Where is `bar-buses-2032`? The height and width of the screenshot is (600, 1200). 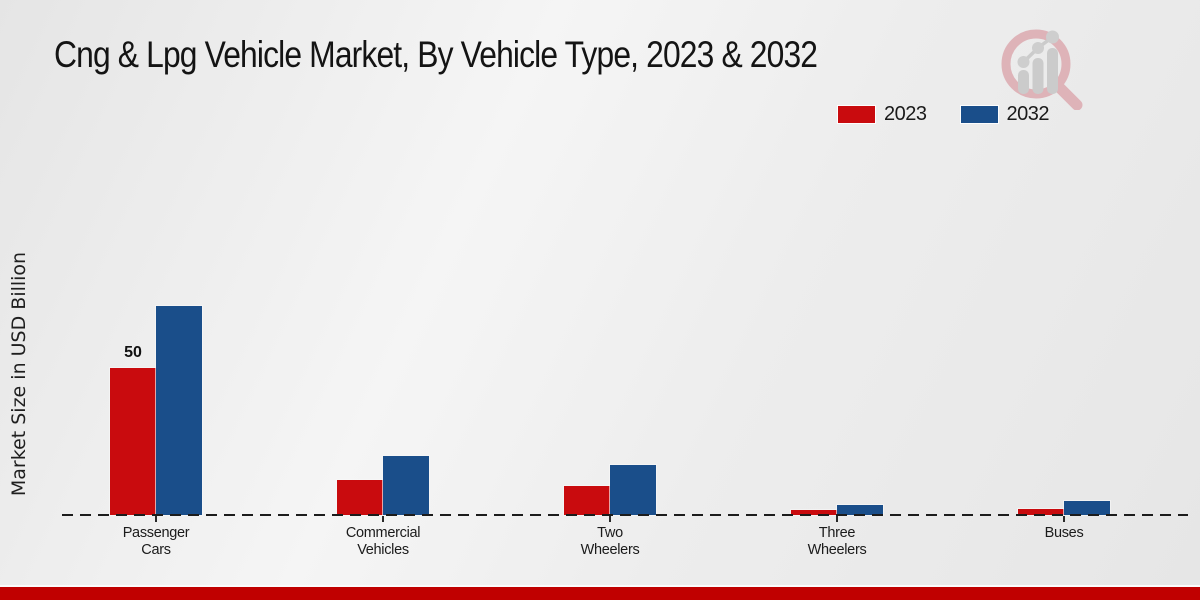 bar-buses-2032 is located at coordinates (1087, 507).